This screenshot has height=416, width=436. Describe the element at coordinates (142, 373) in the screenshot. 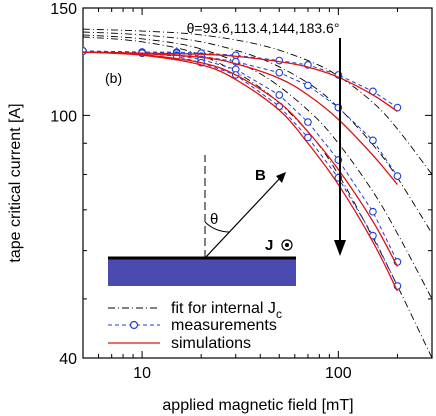

I see `x-tick-label: 10` at that location.